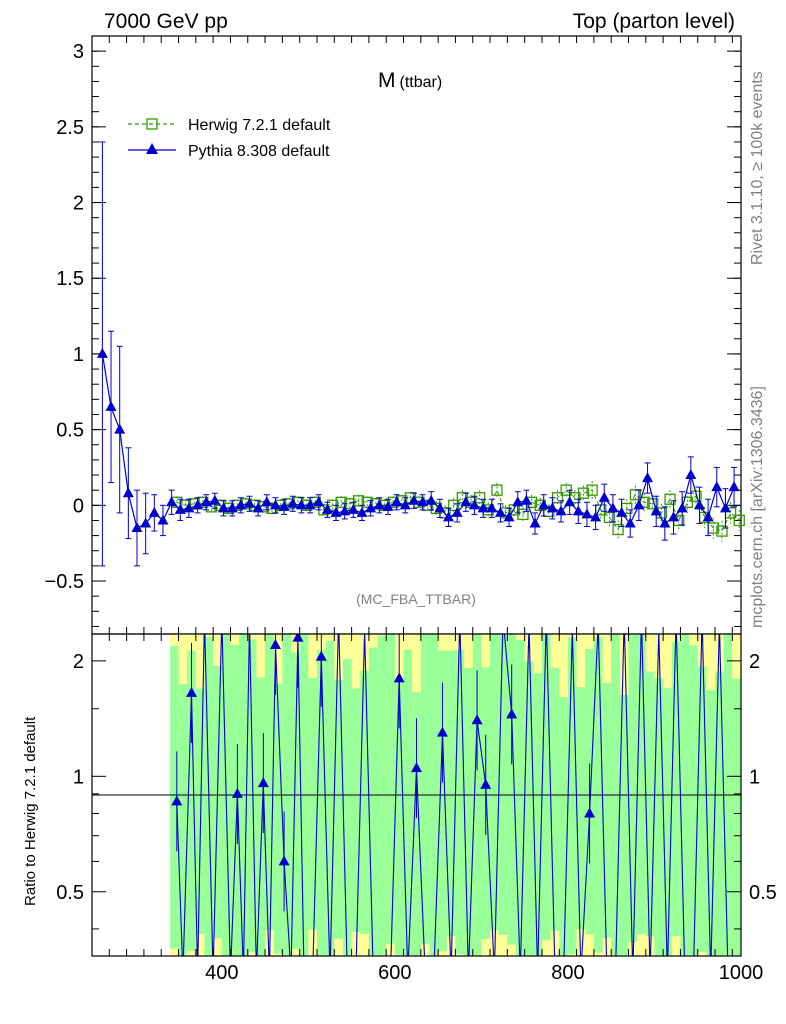 The image size is (786, 1024). What do you see at coordinates (70, 279) in the screenshot?
I see `main-ytick-label: 1.5` at bounding box center [70, 279].